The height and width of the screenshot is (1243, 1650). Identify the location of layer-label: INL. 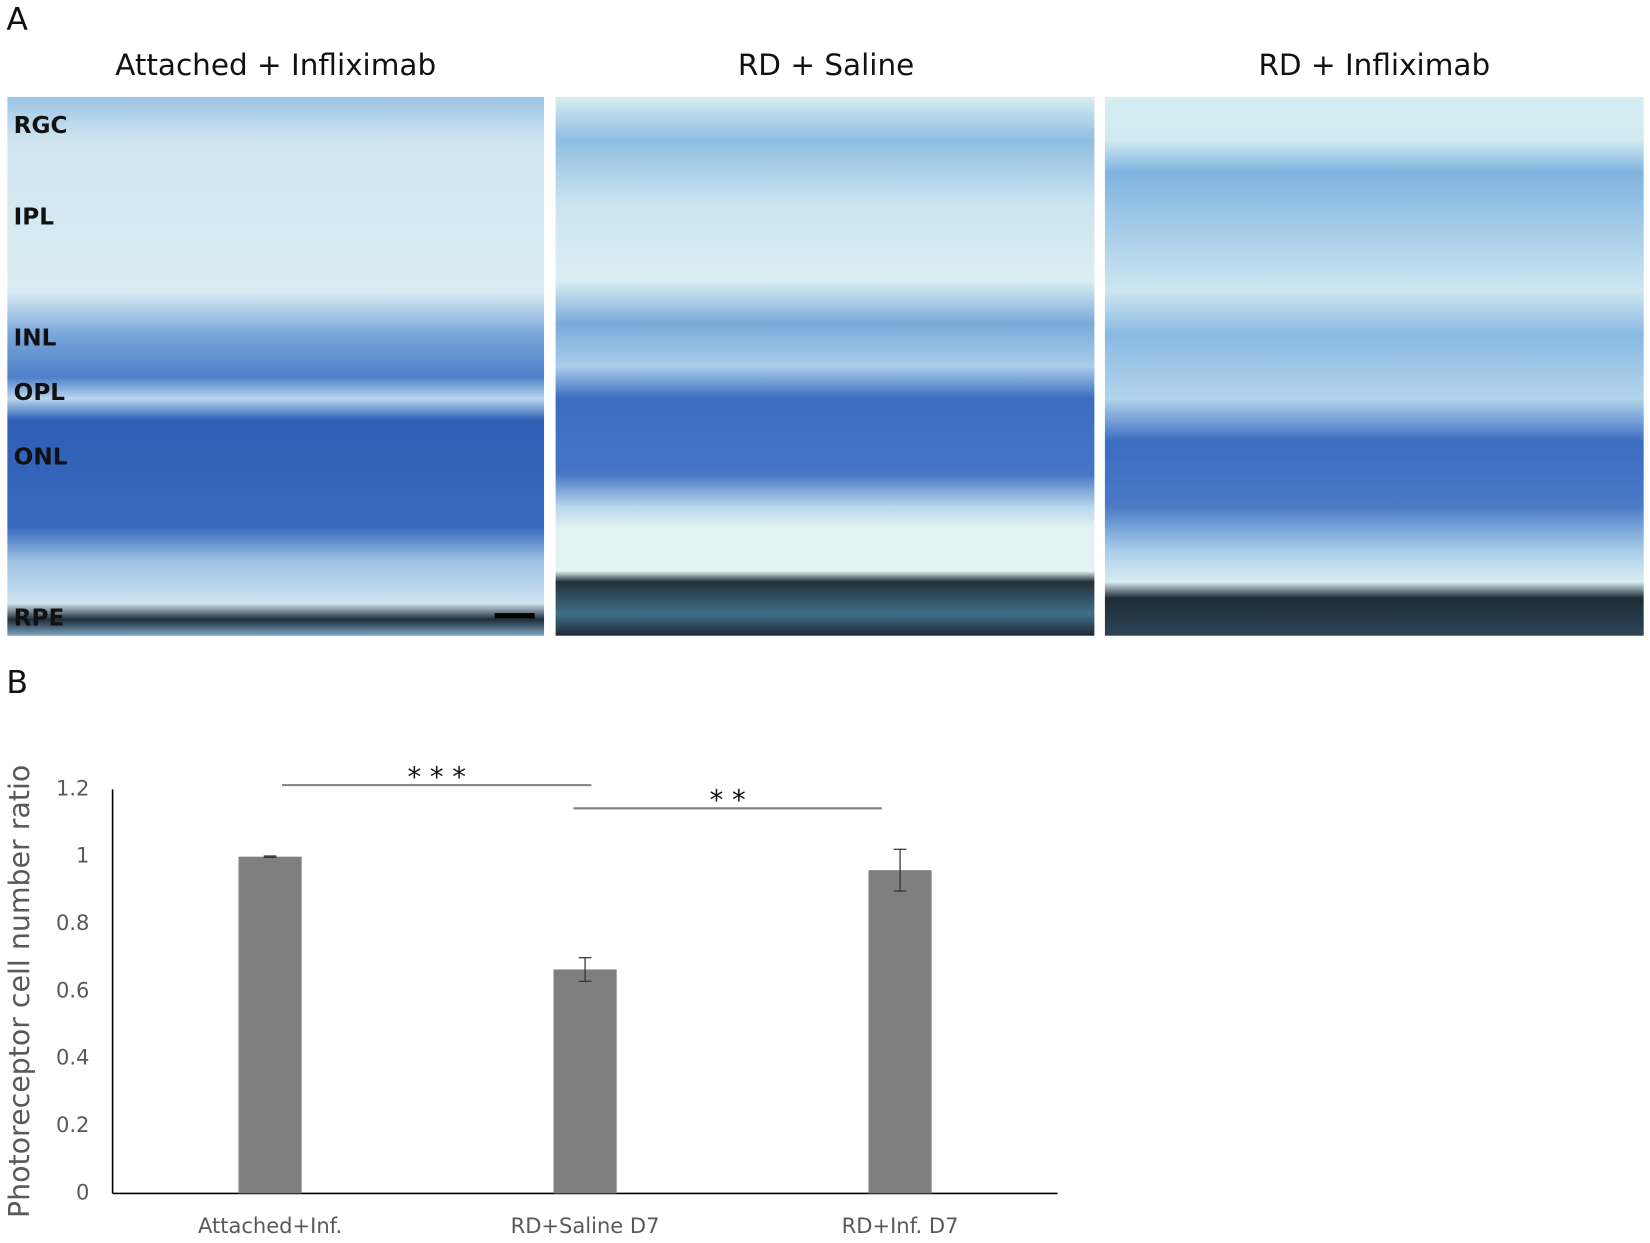
(35, 338).